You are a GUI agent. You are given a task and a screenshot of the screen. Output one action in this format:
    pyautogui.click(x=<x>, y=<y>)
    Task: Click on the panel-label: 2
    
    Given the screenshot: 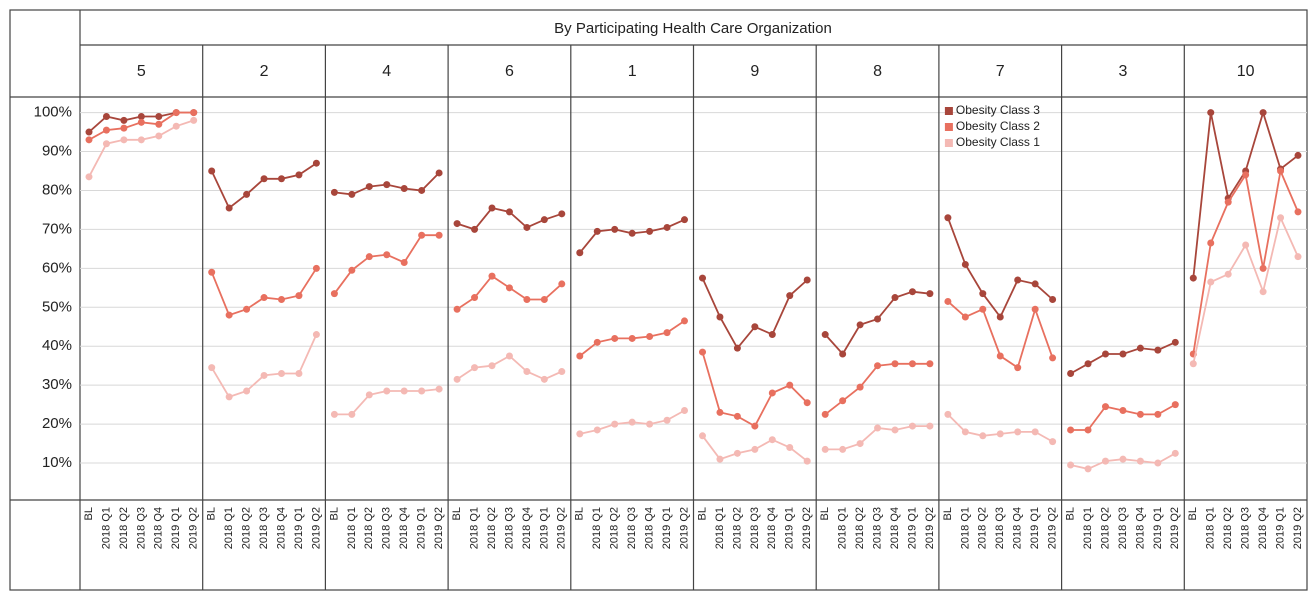 What is the action you would take?
    pyautogui.click(x=264, y=71)
    